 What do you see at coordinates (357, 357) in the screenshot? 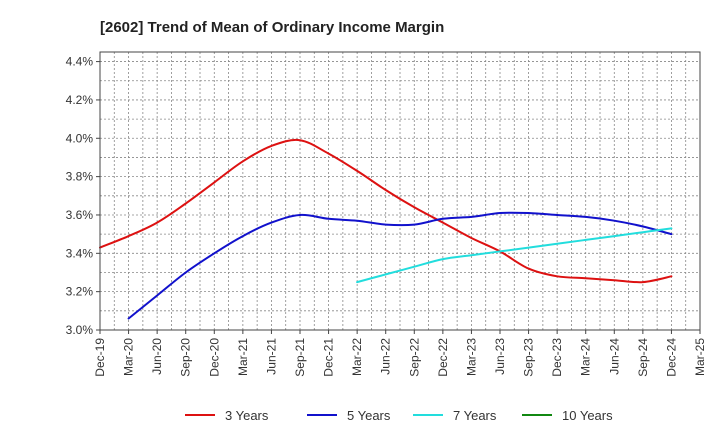
I see `x-tick-label: Mar-22` at bounding box center [357, 357].